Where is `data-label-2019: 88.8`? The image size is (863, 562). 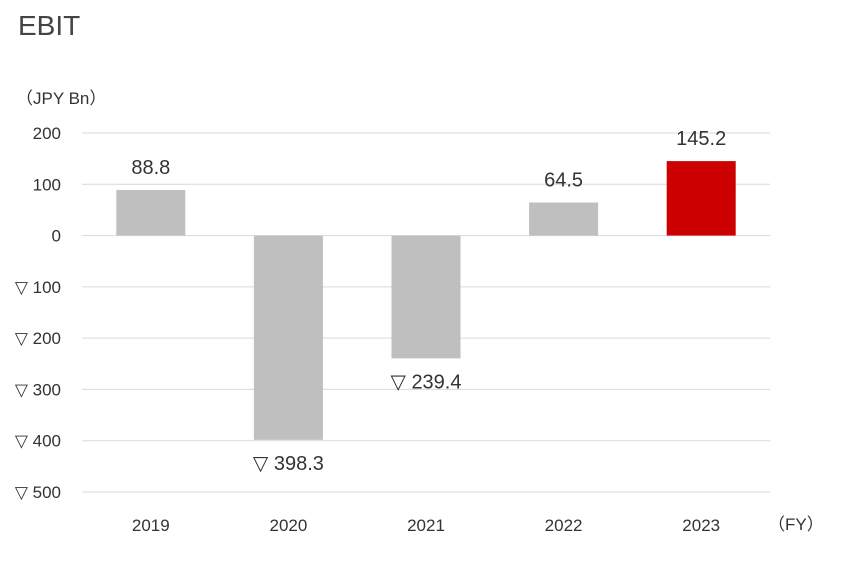 data-label-2019: 88.8 is located at coordinates (150, 168).